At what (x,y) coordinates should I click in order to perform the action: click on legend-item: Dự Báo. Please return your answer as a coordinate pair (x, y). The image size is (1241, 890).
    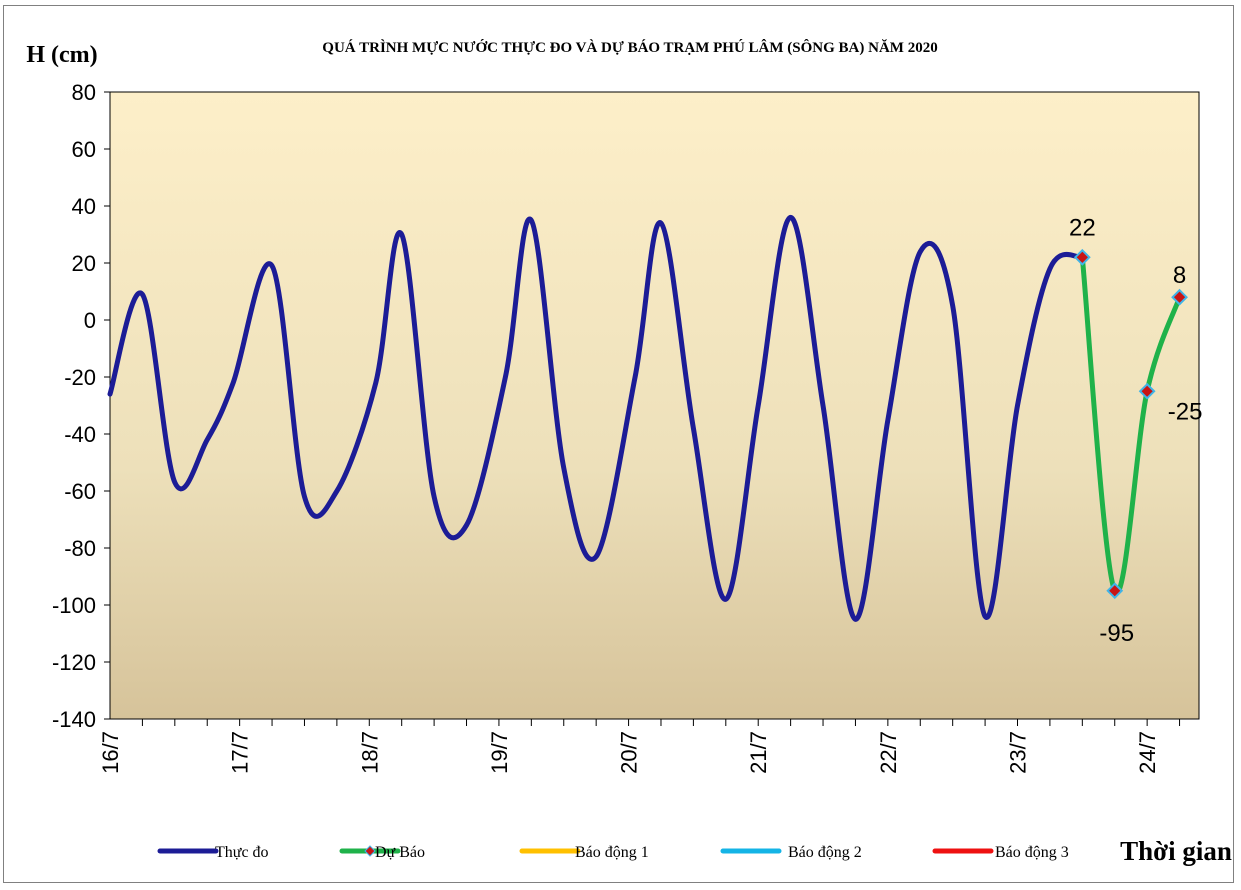
    Looking at the image, I should click on (382, 852).